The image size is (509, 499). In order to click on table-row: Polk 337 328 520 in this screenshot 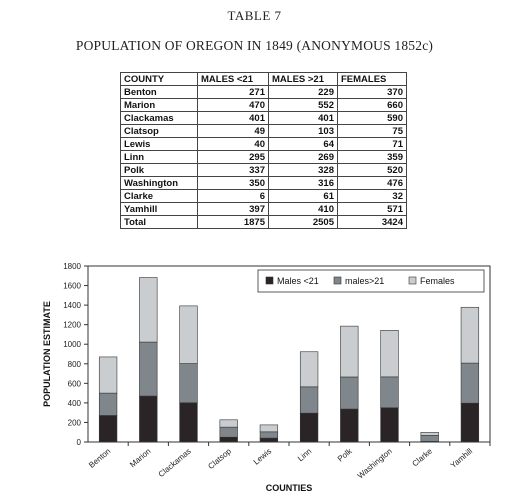, I will do `click(263, 170)`.